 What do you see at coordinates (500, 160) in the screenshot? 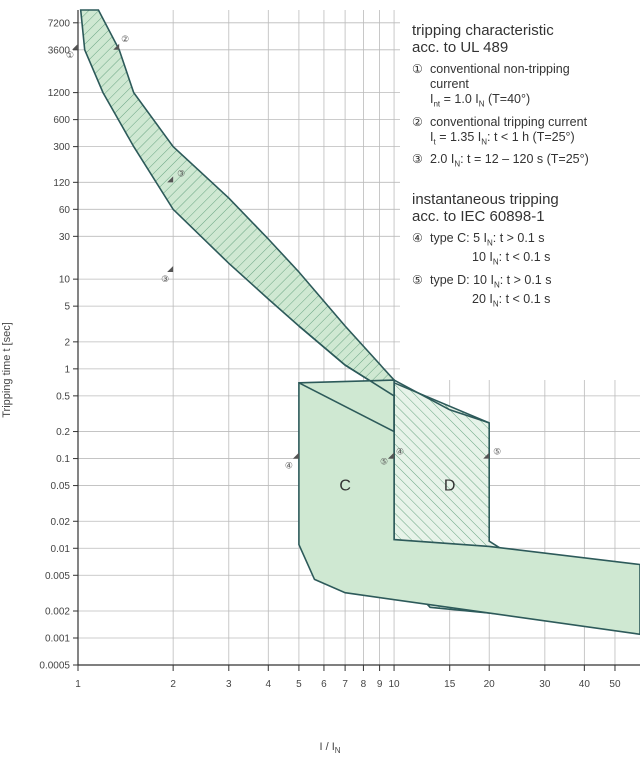
I see `legend-item-3: ③ 2.0 IN: t = 12 – 120 s (T=25°)` at bounding box center [500, 160].